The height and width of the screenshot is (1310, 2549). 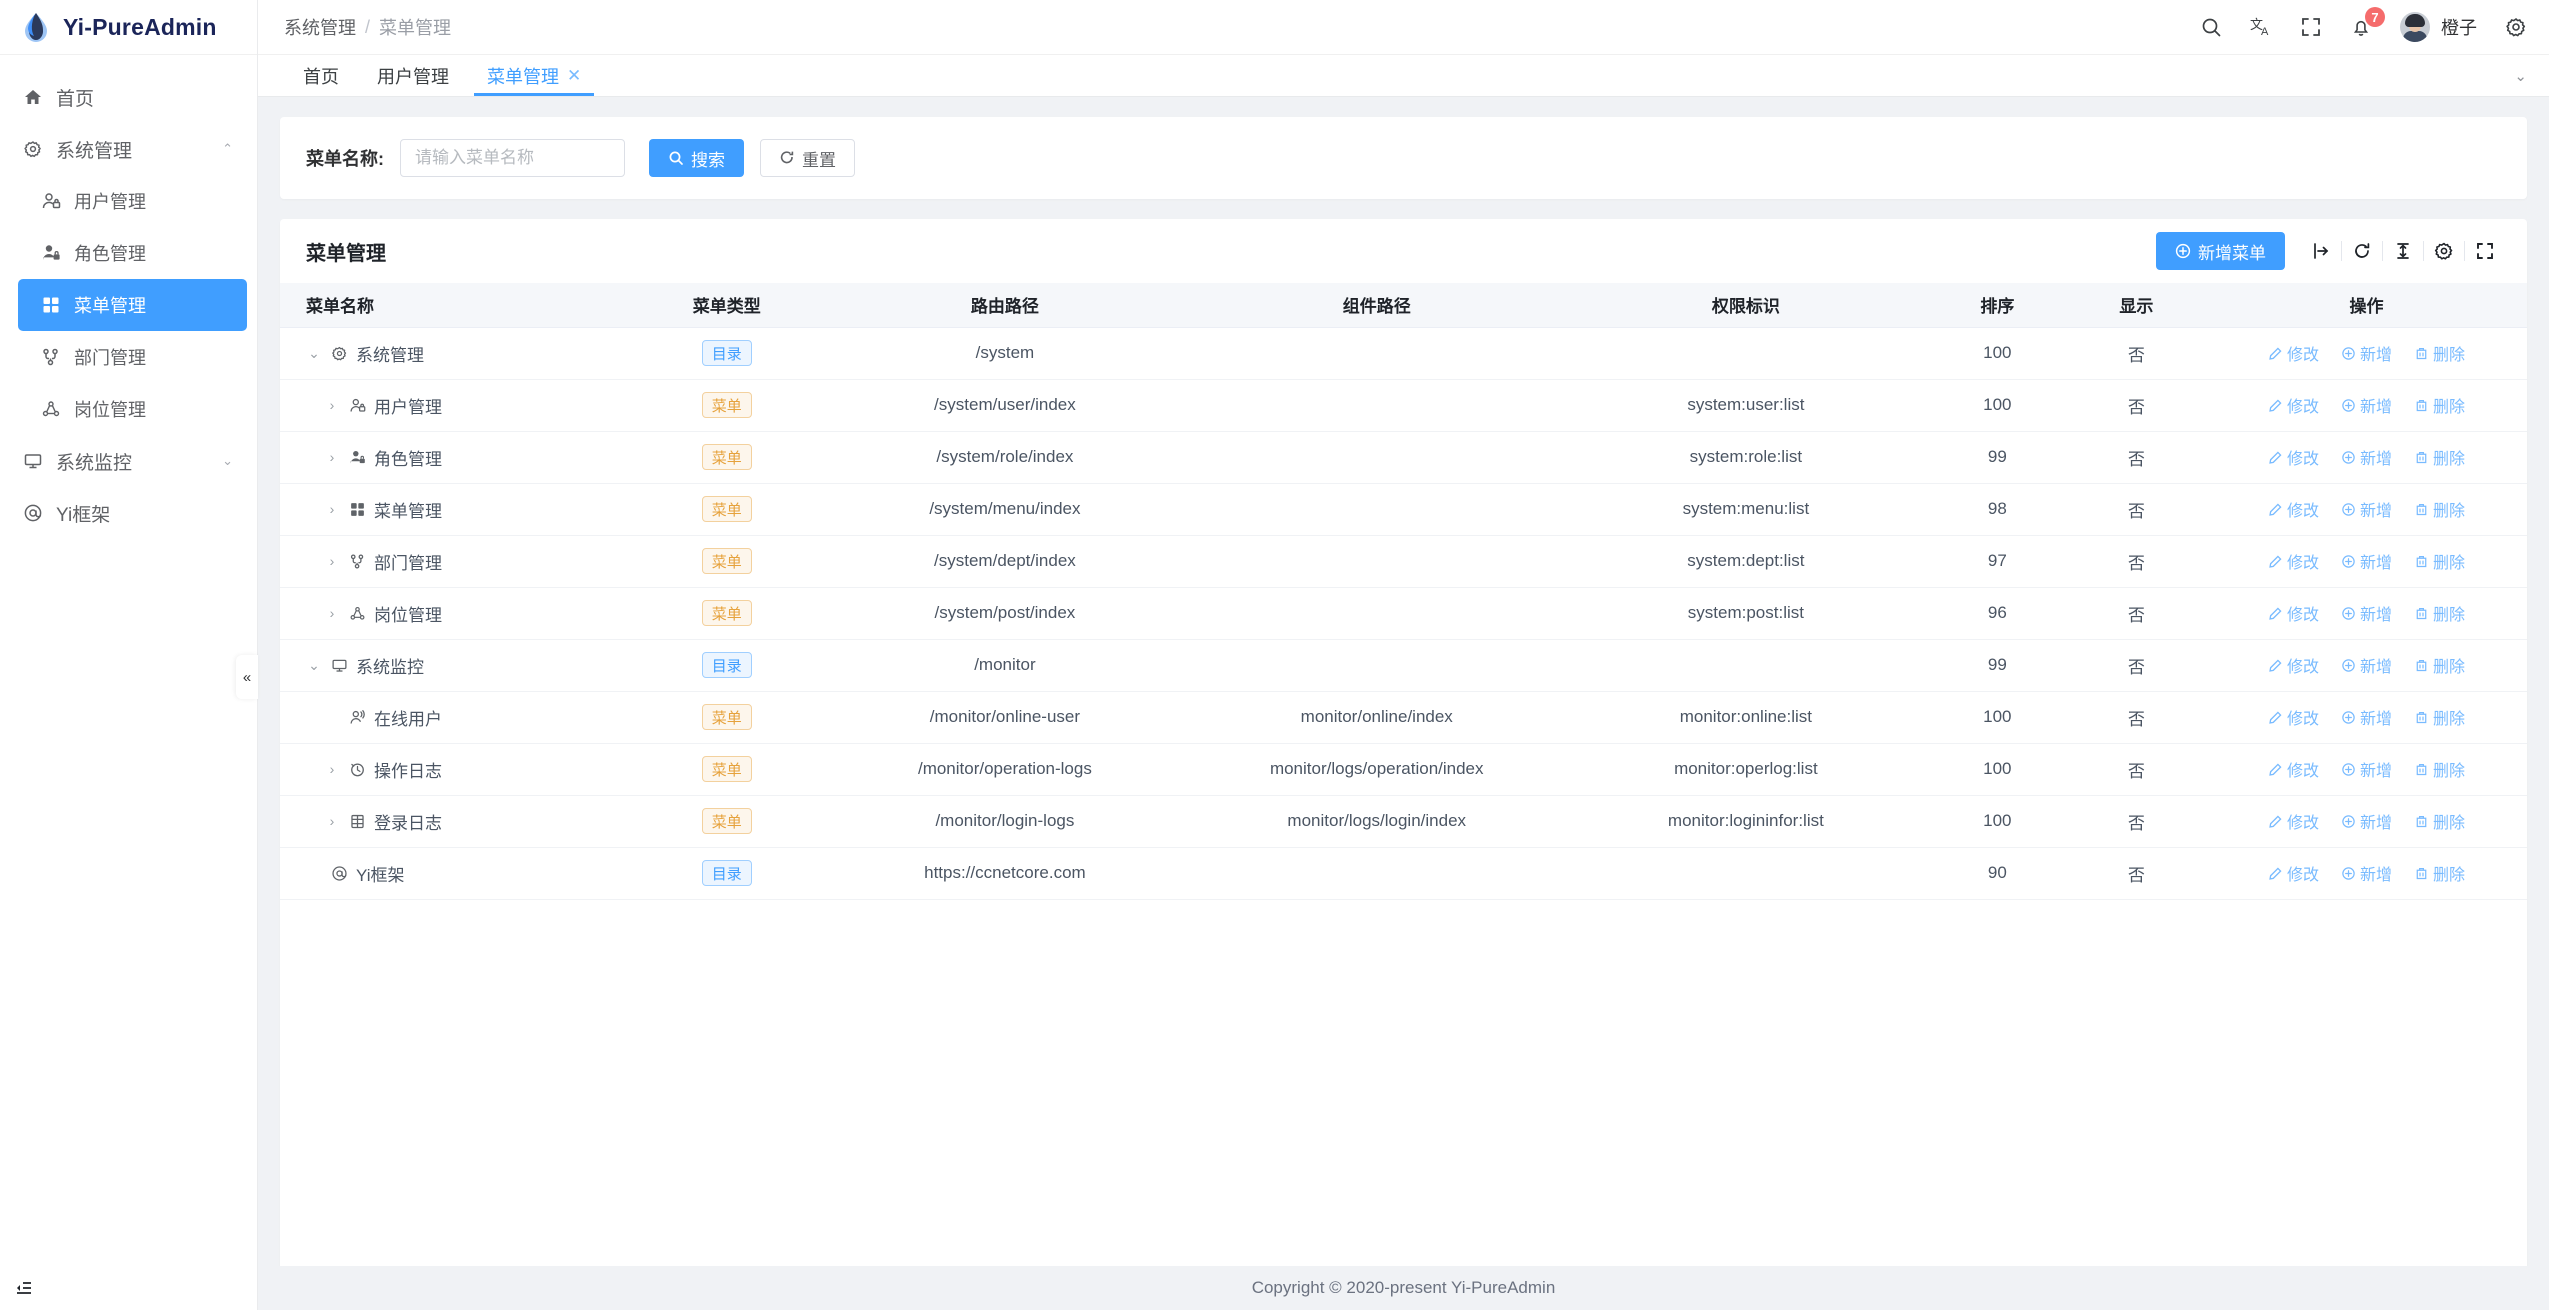 I want to click on table-row: ⌄ 系统管理 目录/system 100 否 修改 新增 删除, so click(x=1403, y=353).